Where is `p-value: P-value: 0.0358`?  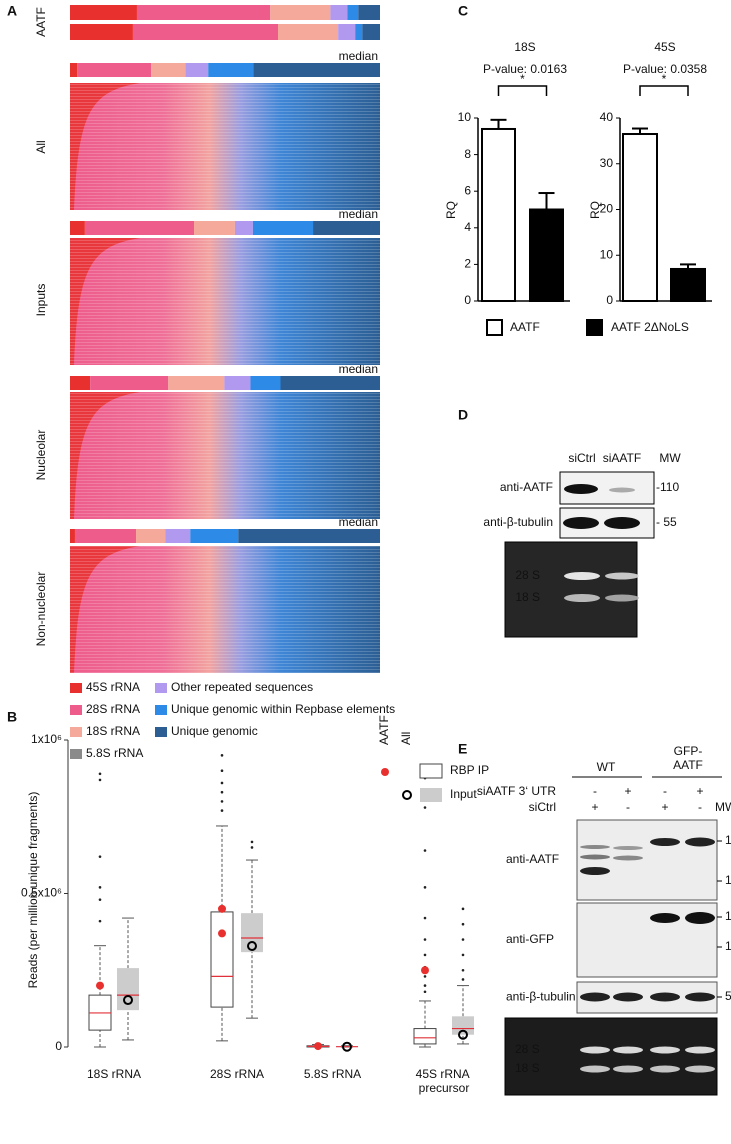
p-value: P-value: 0.0358 is located at coordinates (665, 69).